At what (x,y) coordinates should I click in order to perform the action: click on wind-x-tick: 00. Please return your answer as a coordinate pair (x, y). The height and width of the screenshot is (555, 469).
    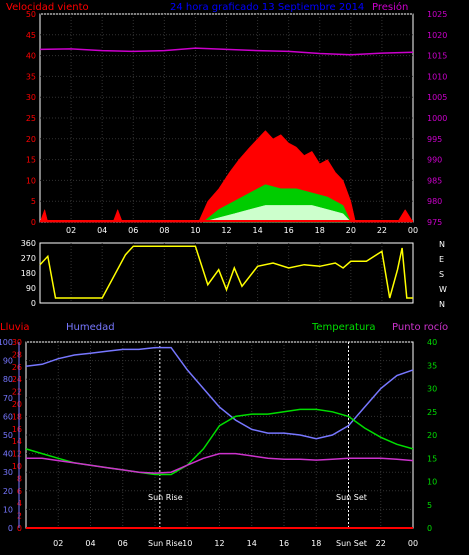
    Looking at the image, I should click on (413, 230).